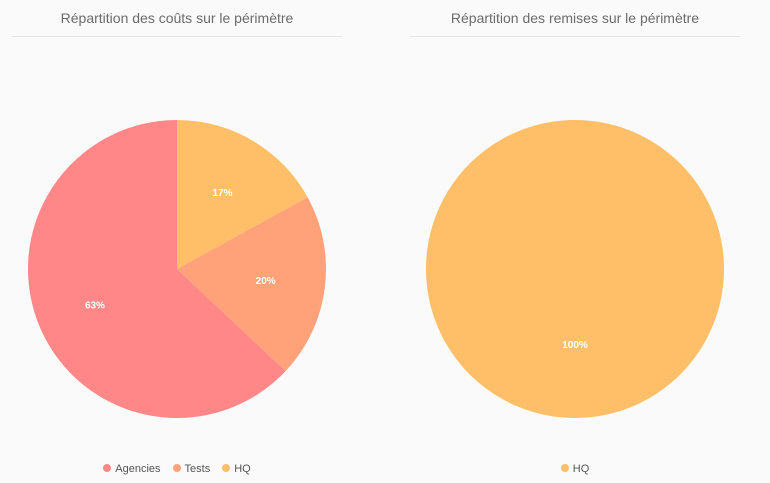  I want to click on slice-label-hq: 17%, so click(223, 193).